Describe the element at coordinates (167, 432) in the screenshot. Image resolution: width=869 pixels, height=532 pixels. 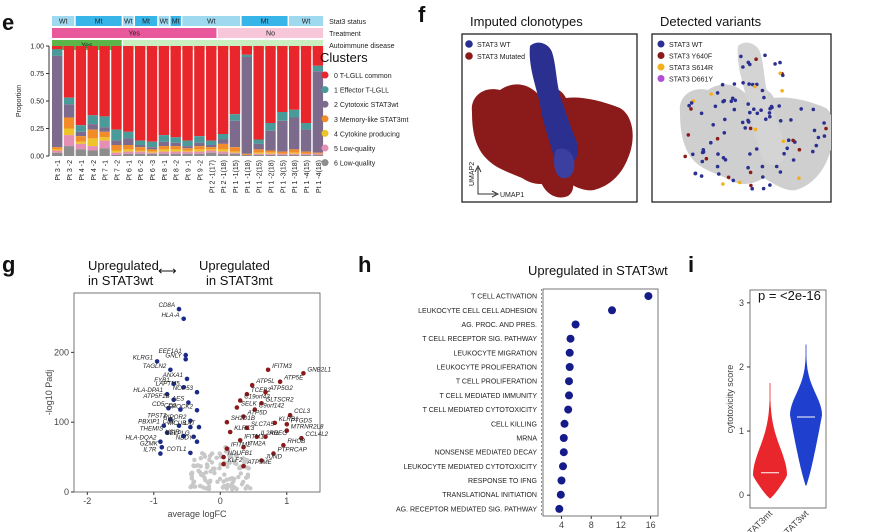
I see `gene-point-themis` at that location.